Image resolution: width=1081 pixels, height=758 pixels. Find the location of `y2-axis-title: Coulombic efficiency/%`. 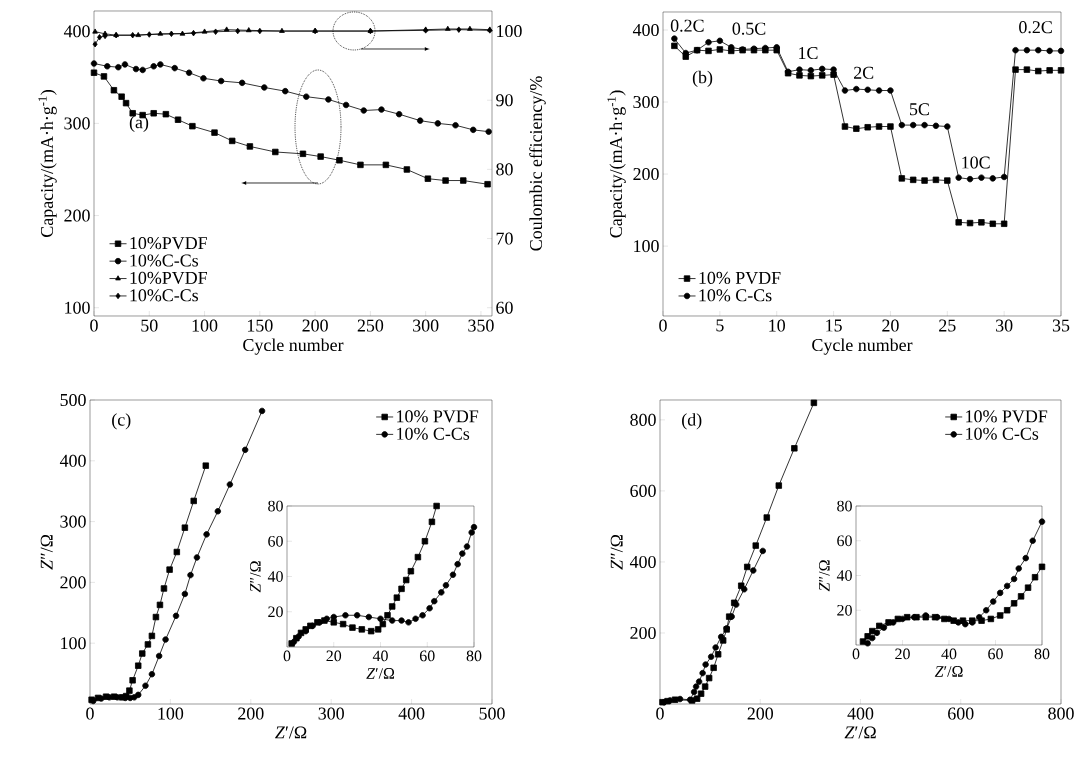

y2-axis-title: Coulombic efficiency/% is located at coordinates (537, 163).